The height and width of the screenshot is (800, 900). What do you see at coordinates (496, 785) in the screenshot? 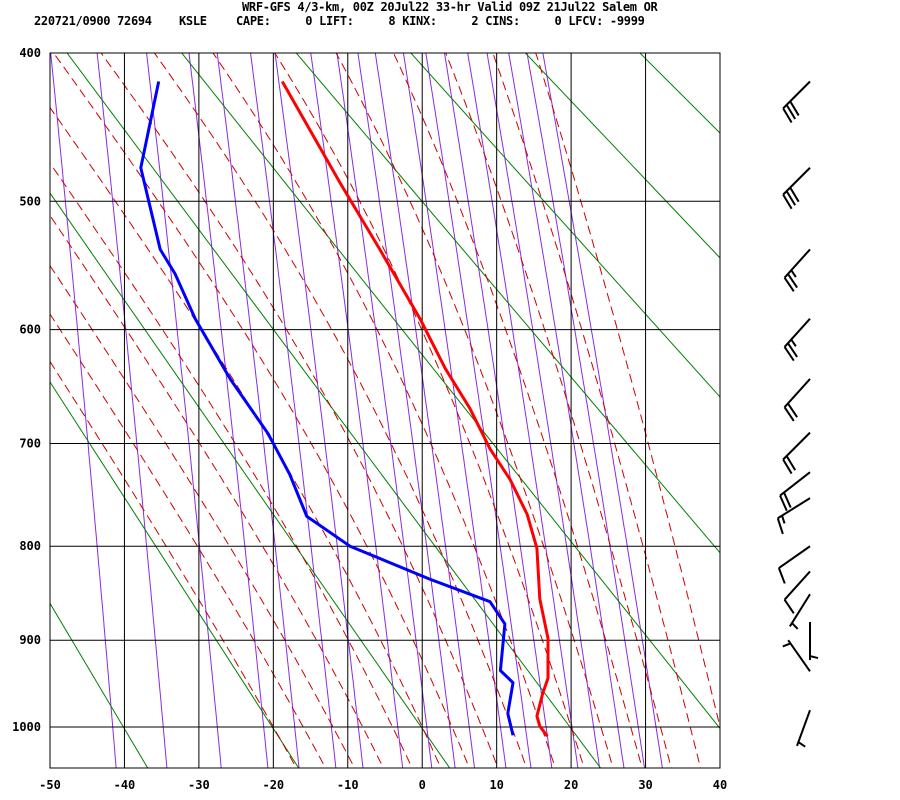
I see `x-tick-label: 10` at bounding box center [496, 785].